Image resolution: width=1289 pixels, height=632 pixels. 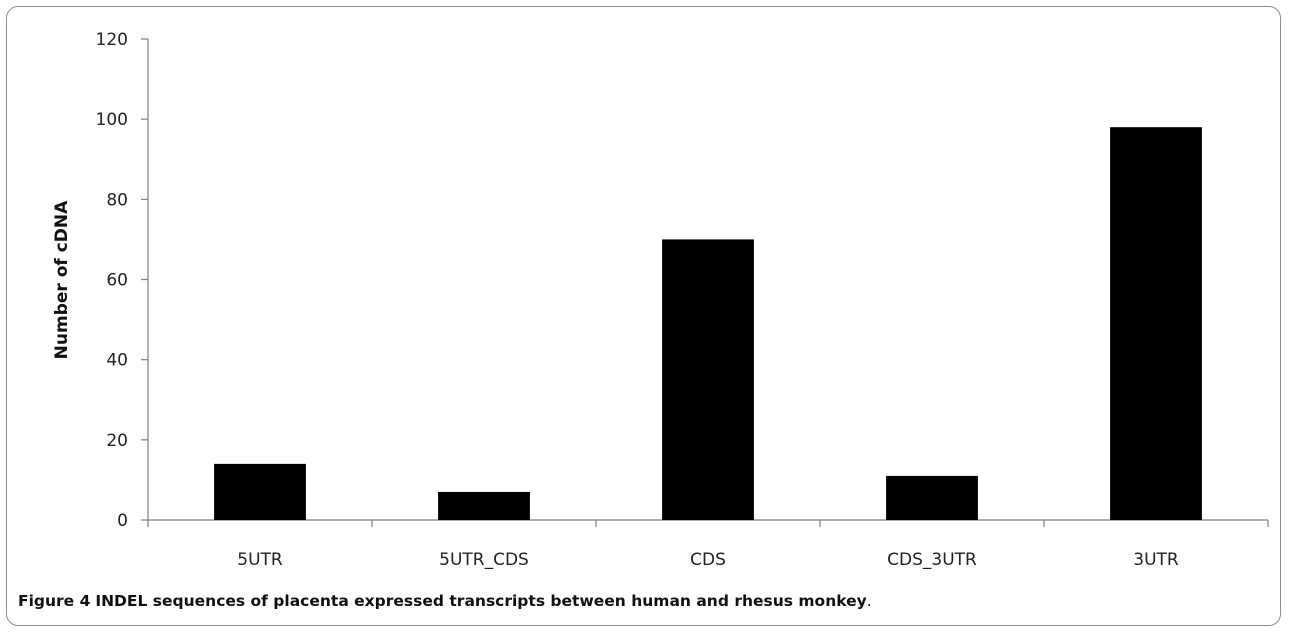 I want to click on figure-number: Figure 4, so click(x=54, y=601).